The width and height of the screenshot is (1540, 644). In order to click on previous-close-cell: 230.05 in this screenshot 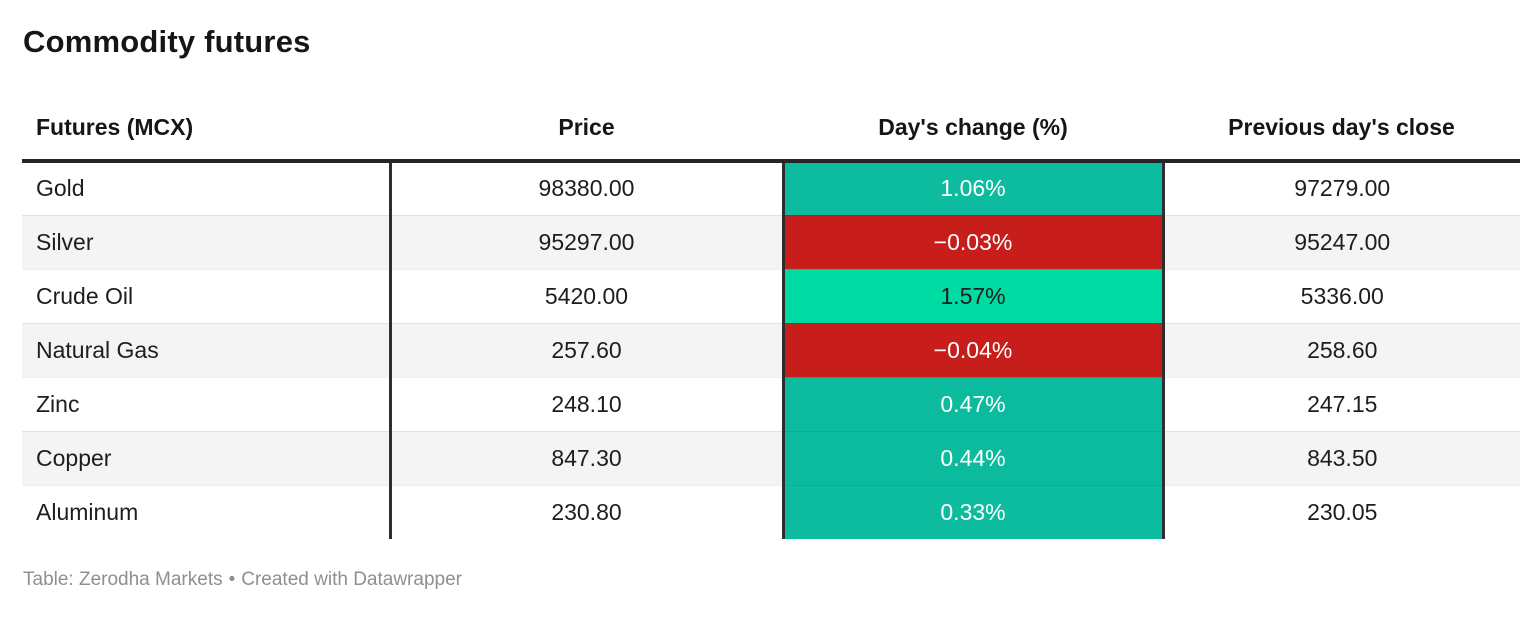, I will do `click(1341, 511)`.